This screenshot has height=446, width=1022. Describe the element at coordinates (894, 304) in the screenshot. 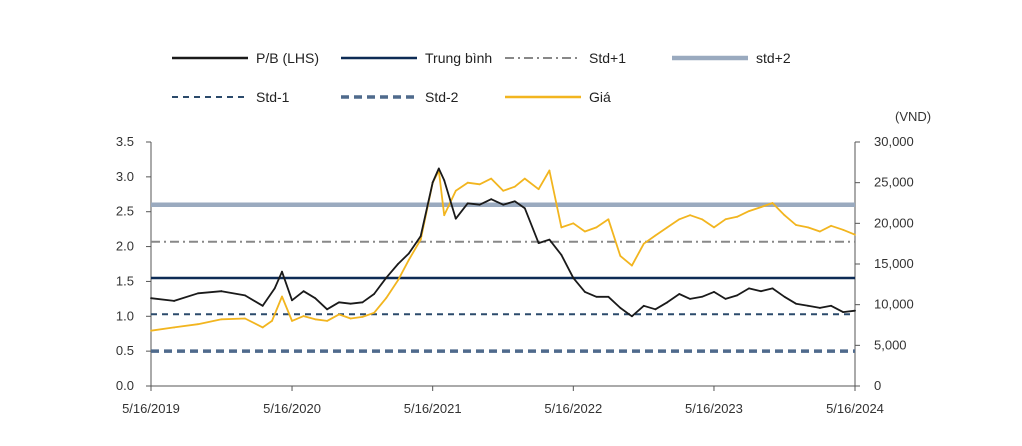

I see `right-tick-label: 10,000` at that location.